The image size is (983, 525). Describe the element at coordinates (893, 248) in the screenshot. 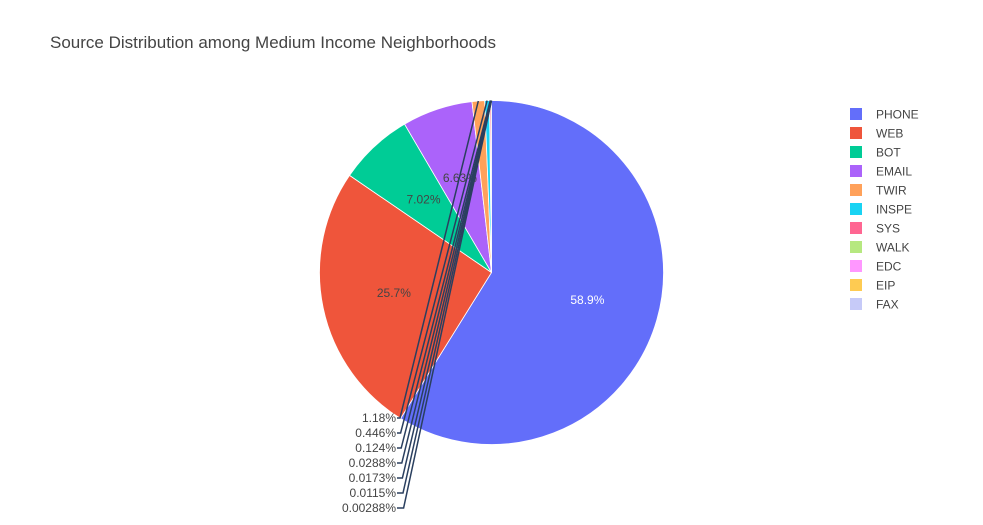

I see `legend-label: WALK` at that location.